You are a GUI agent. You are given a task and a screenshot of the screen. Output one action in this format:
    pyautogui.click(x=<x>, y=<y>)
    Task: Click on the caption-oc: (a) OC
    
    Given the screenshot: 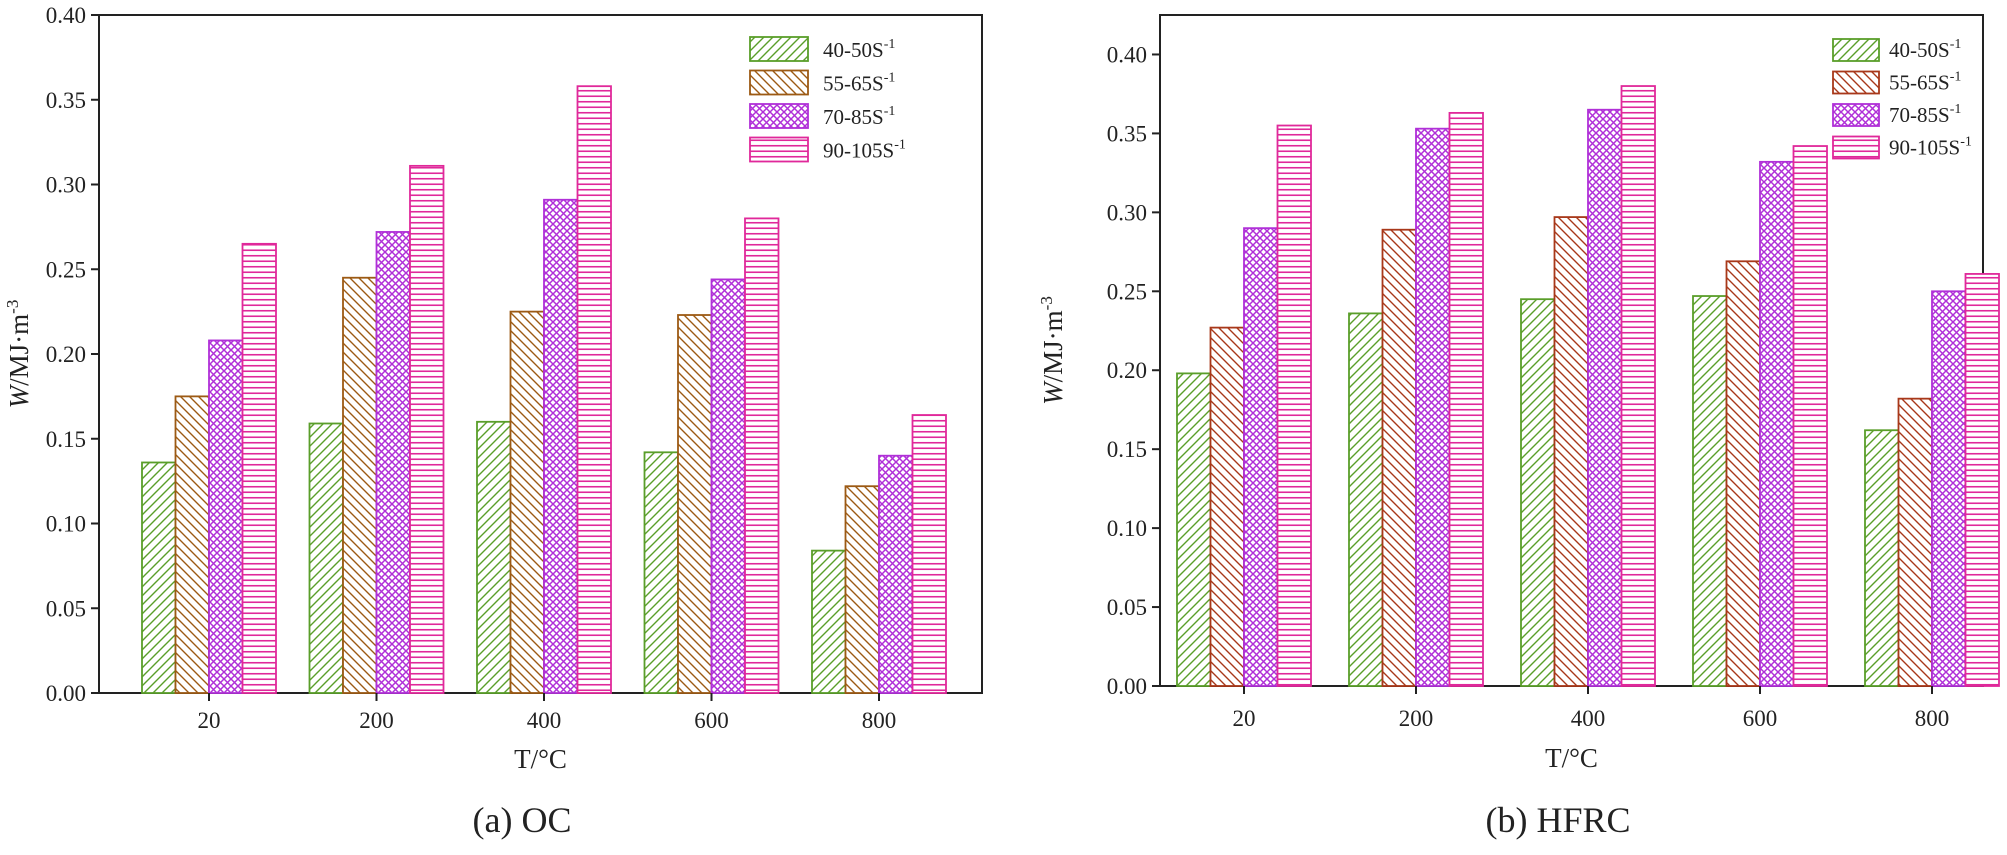 What is the action you would take?
    pyautogui.click(x=522, y=820)
    